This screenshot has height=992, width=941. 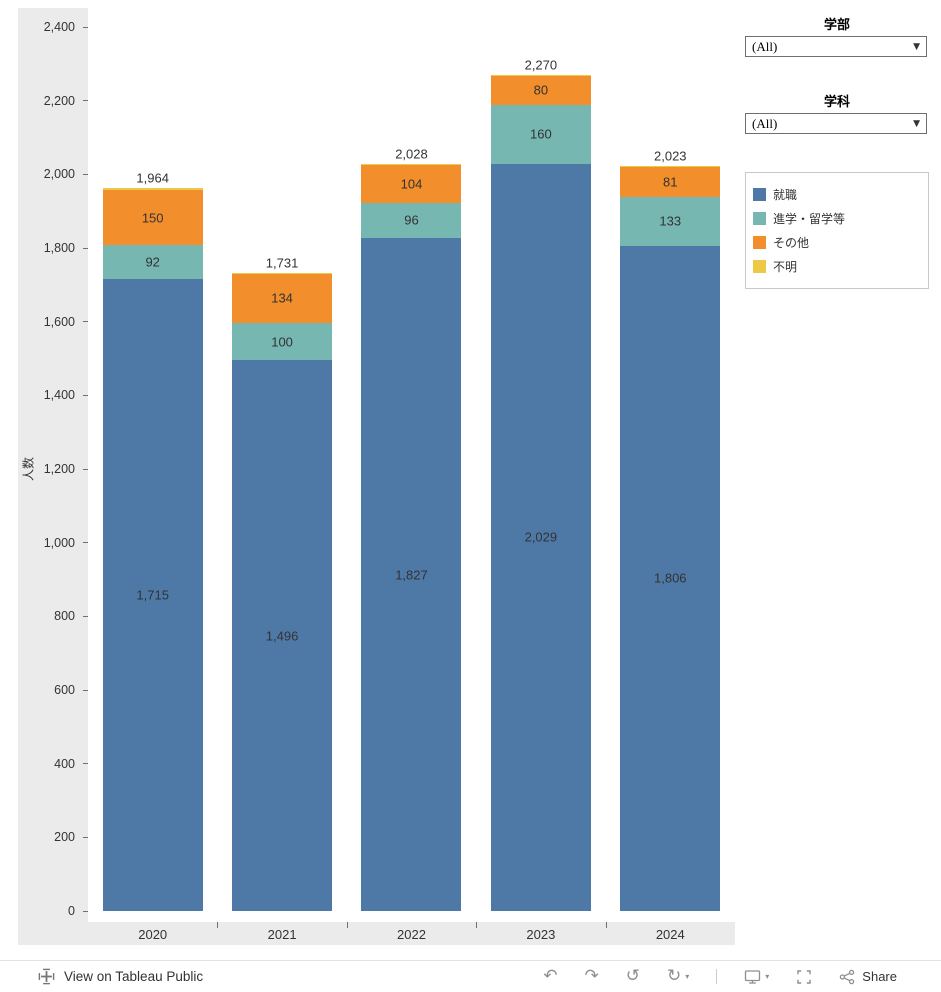 What do you see at coordinates (591, 976) in the screenshot?
I see `redo-icon: ↷` at bounding box center [591, 976].